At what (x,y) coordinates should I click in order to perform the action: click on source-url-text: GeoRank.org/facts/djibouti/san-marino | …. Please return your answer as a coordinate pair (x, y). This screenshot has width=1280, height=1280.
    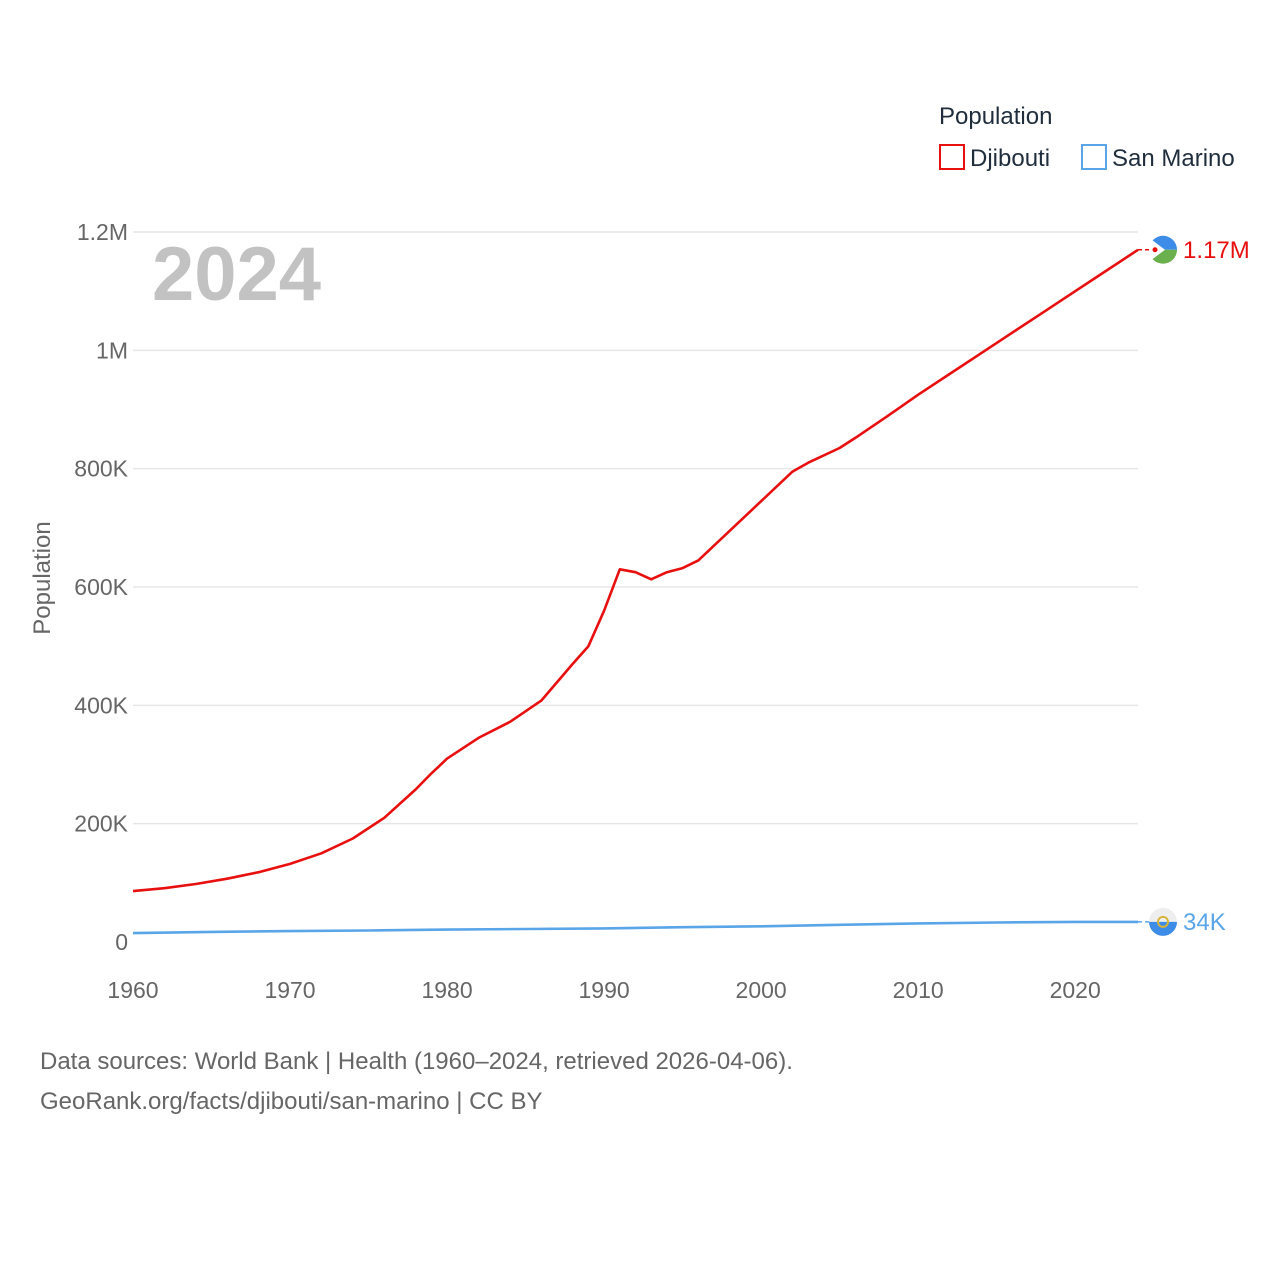
    Looking at the image, I should click on (291, 1101).